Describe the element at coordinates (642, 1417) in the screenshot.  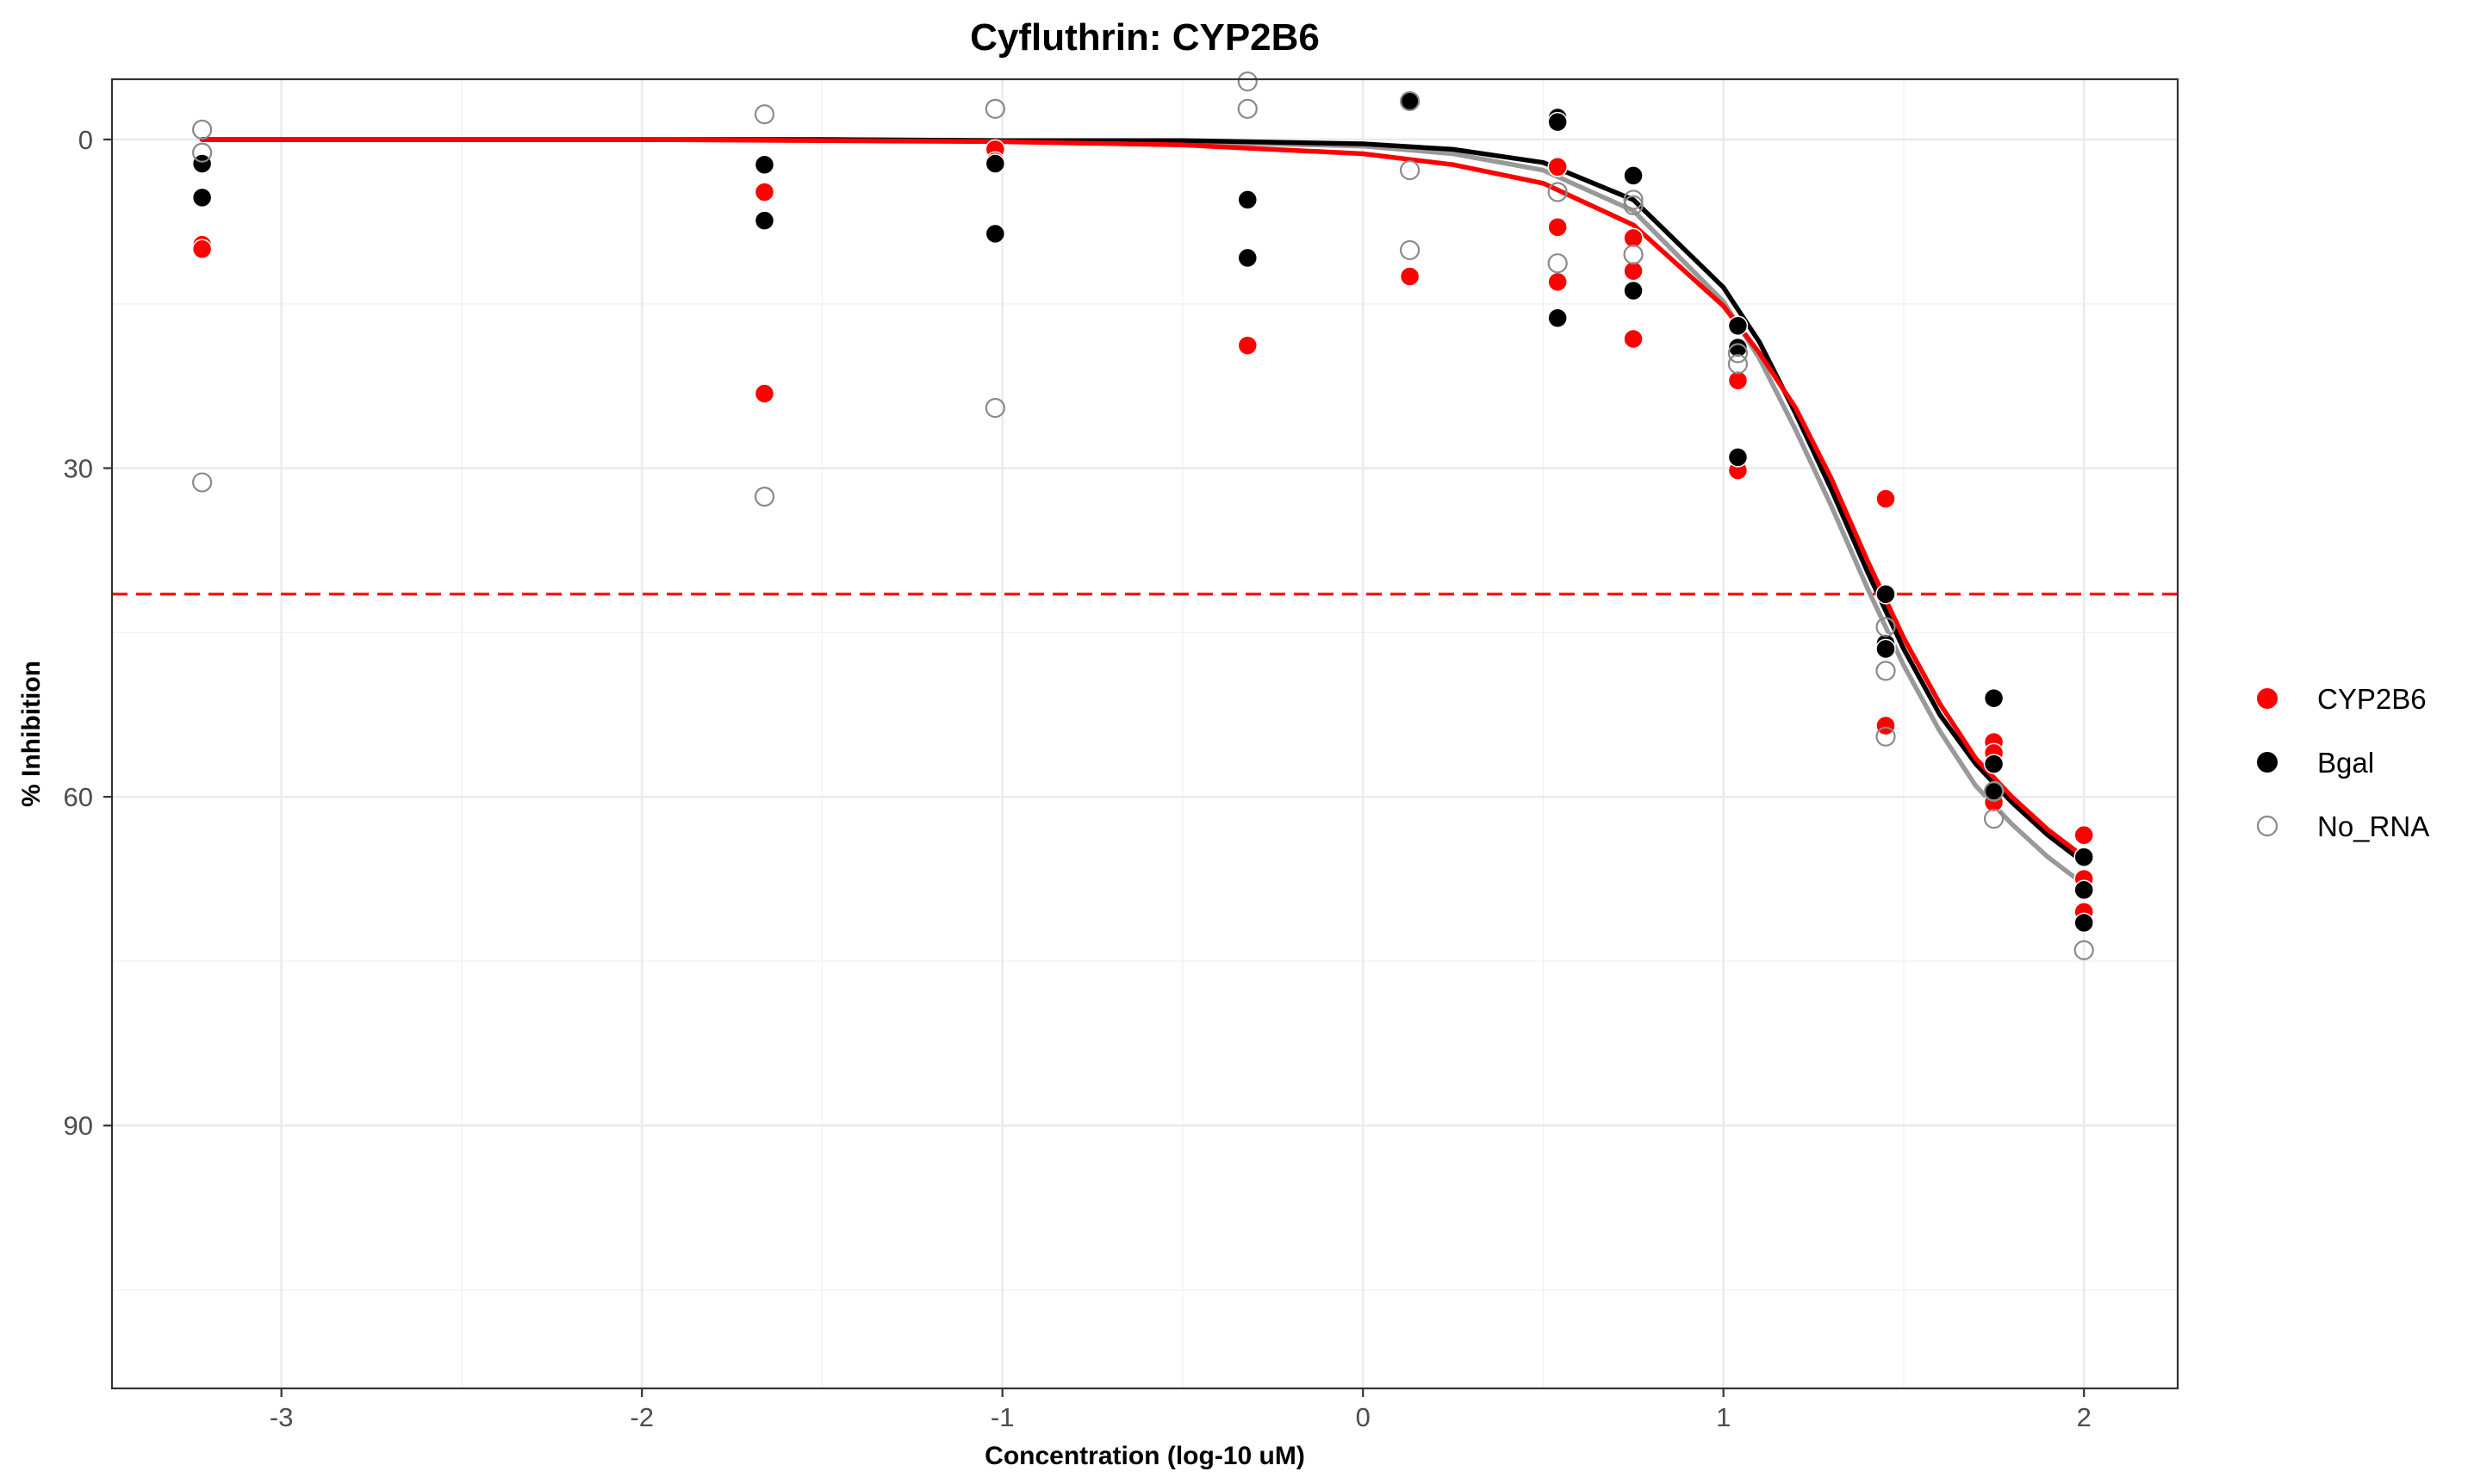
I see `x-tick-label: -2` at that location.